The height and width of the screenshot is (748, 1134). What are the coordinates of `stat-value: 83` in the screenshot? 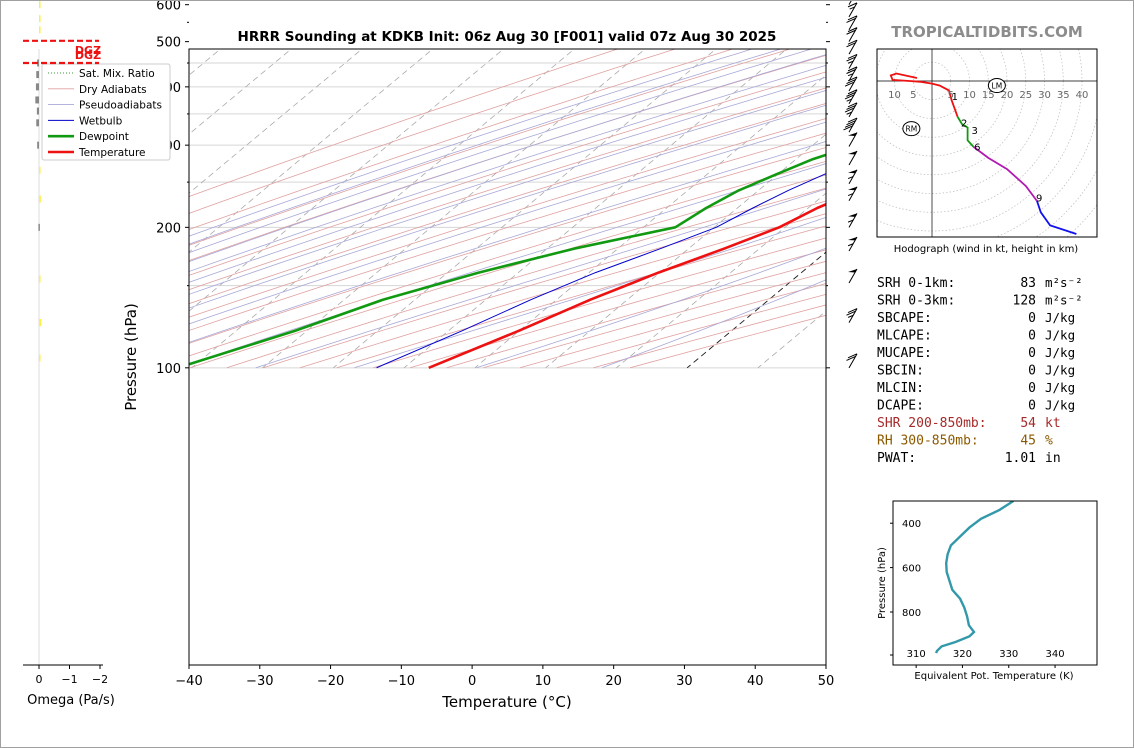 It's located at (1028, 283).